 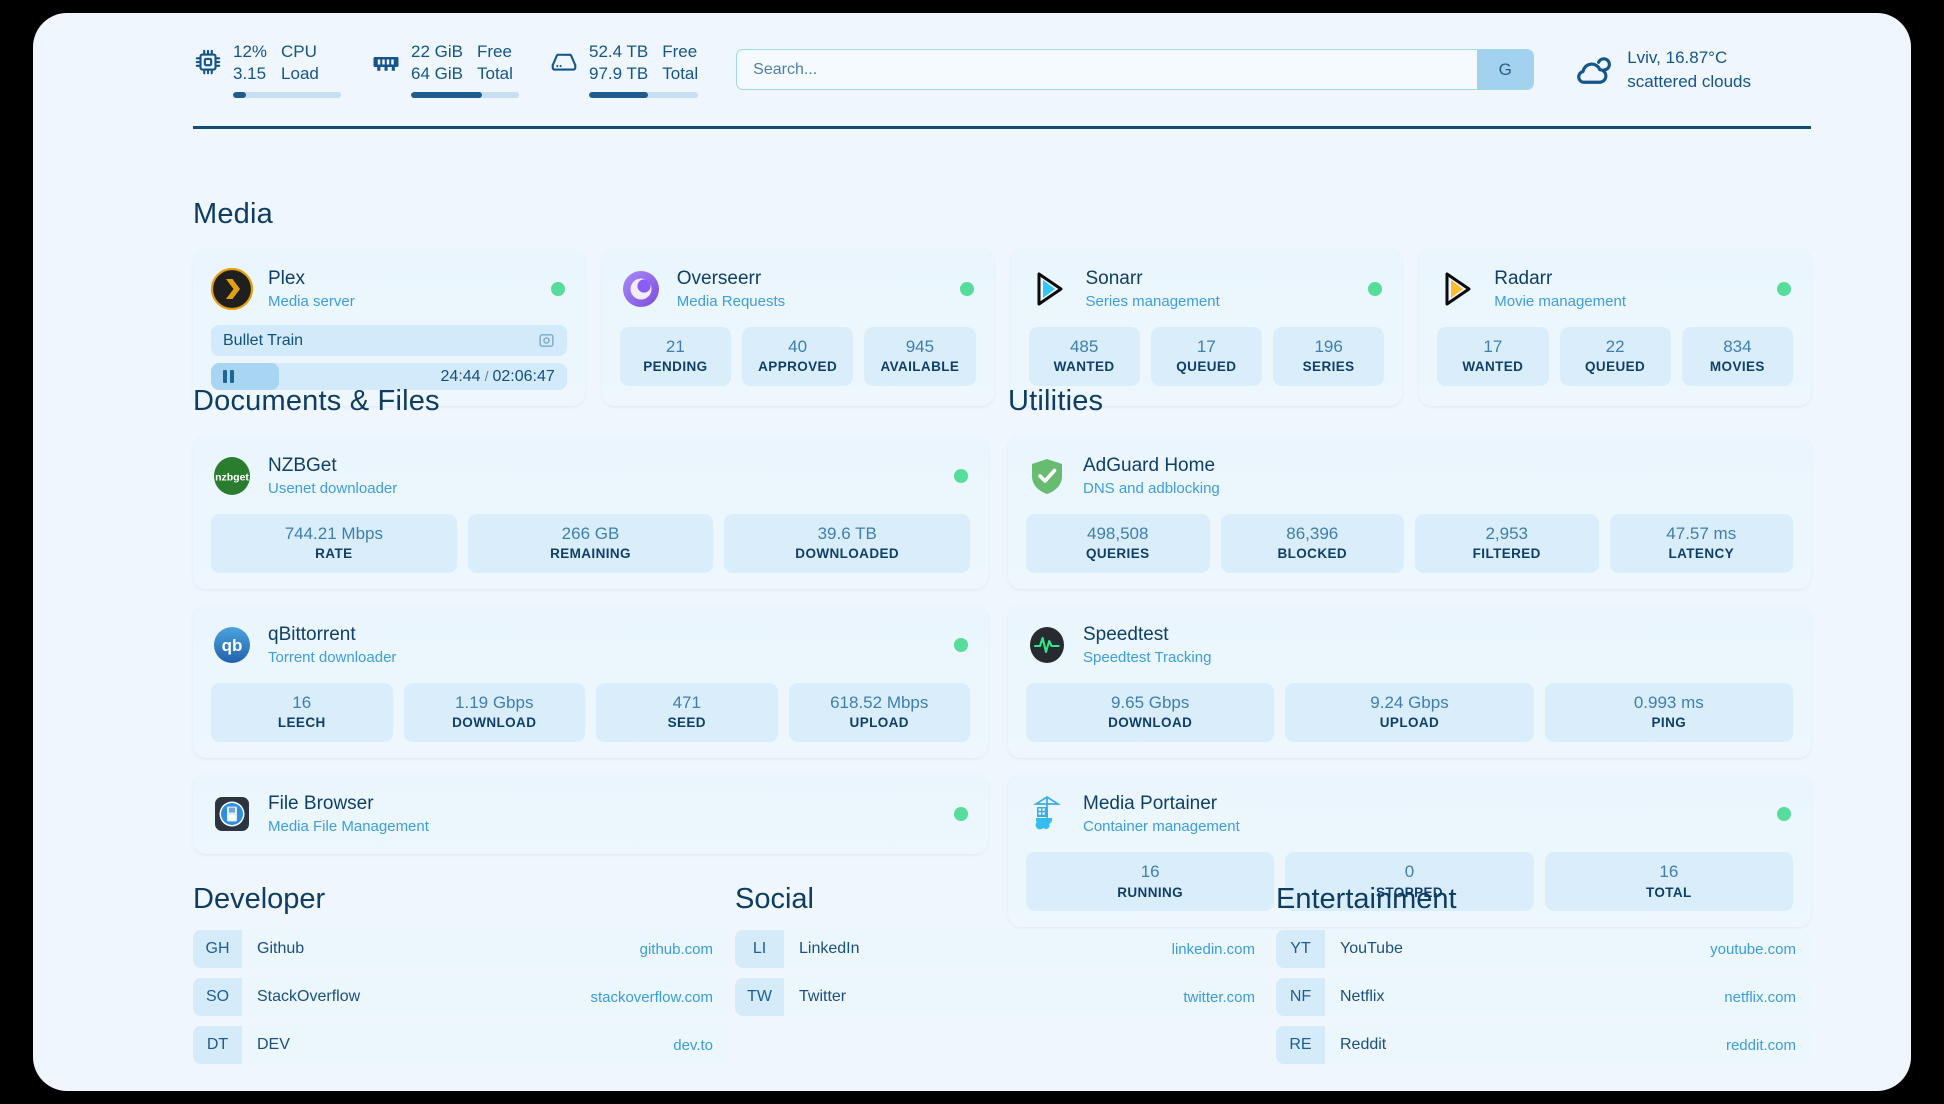 I want to click on stat-tile: 1.19 Gbps DOWNLOAD, so click(x=494, y=713).